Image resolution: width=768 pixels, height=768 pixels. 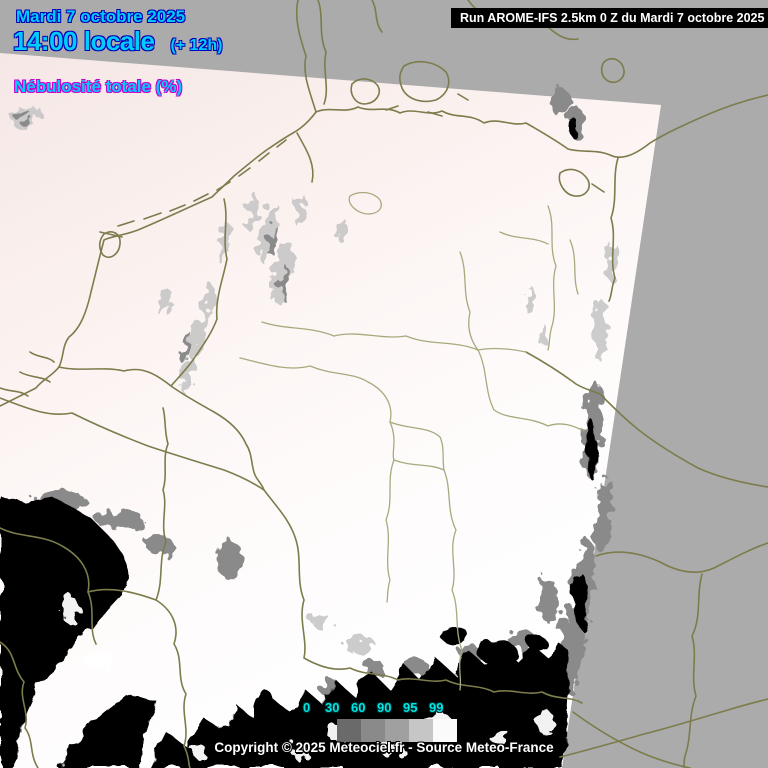 What do you see at coordinates (436, 707) in the screenshot?
I see `legend-tick-99: 99` at bounding box center [436, 707].